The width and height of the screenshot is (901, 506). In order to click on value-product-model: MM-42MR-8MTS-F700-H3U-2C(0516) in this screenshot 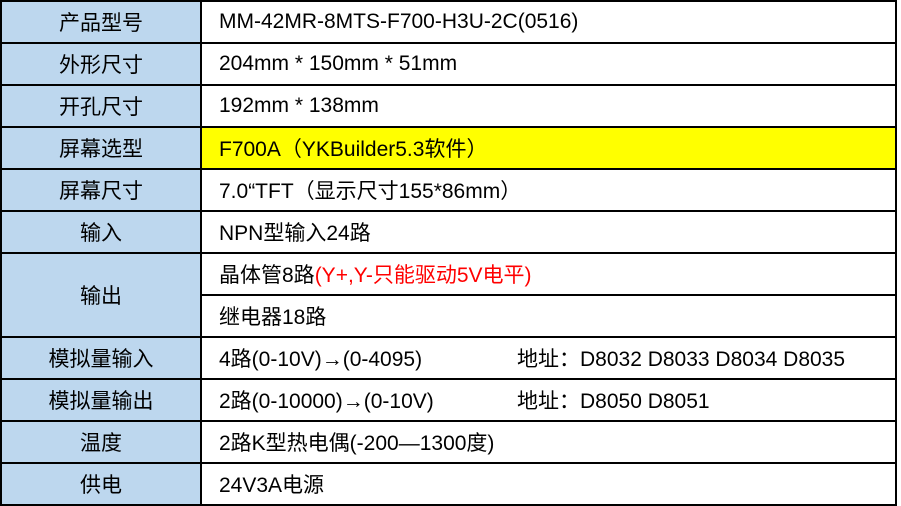, I will do `click(548, 22)`.